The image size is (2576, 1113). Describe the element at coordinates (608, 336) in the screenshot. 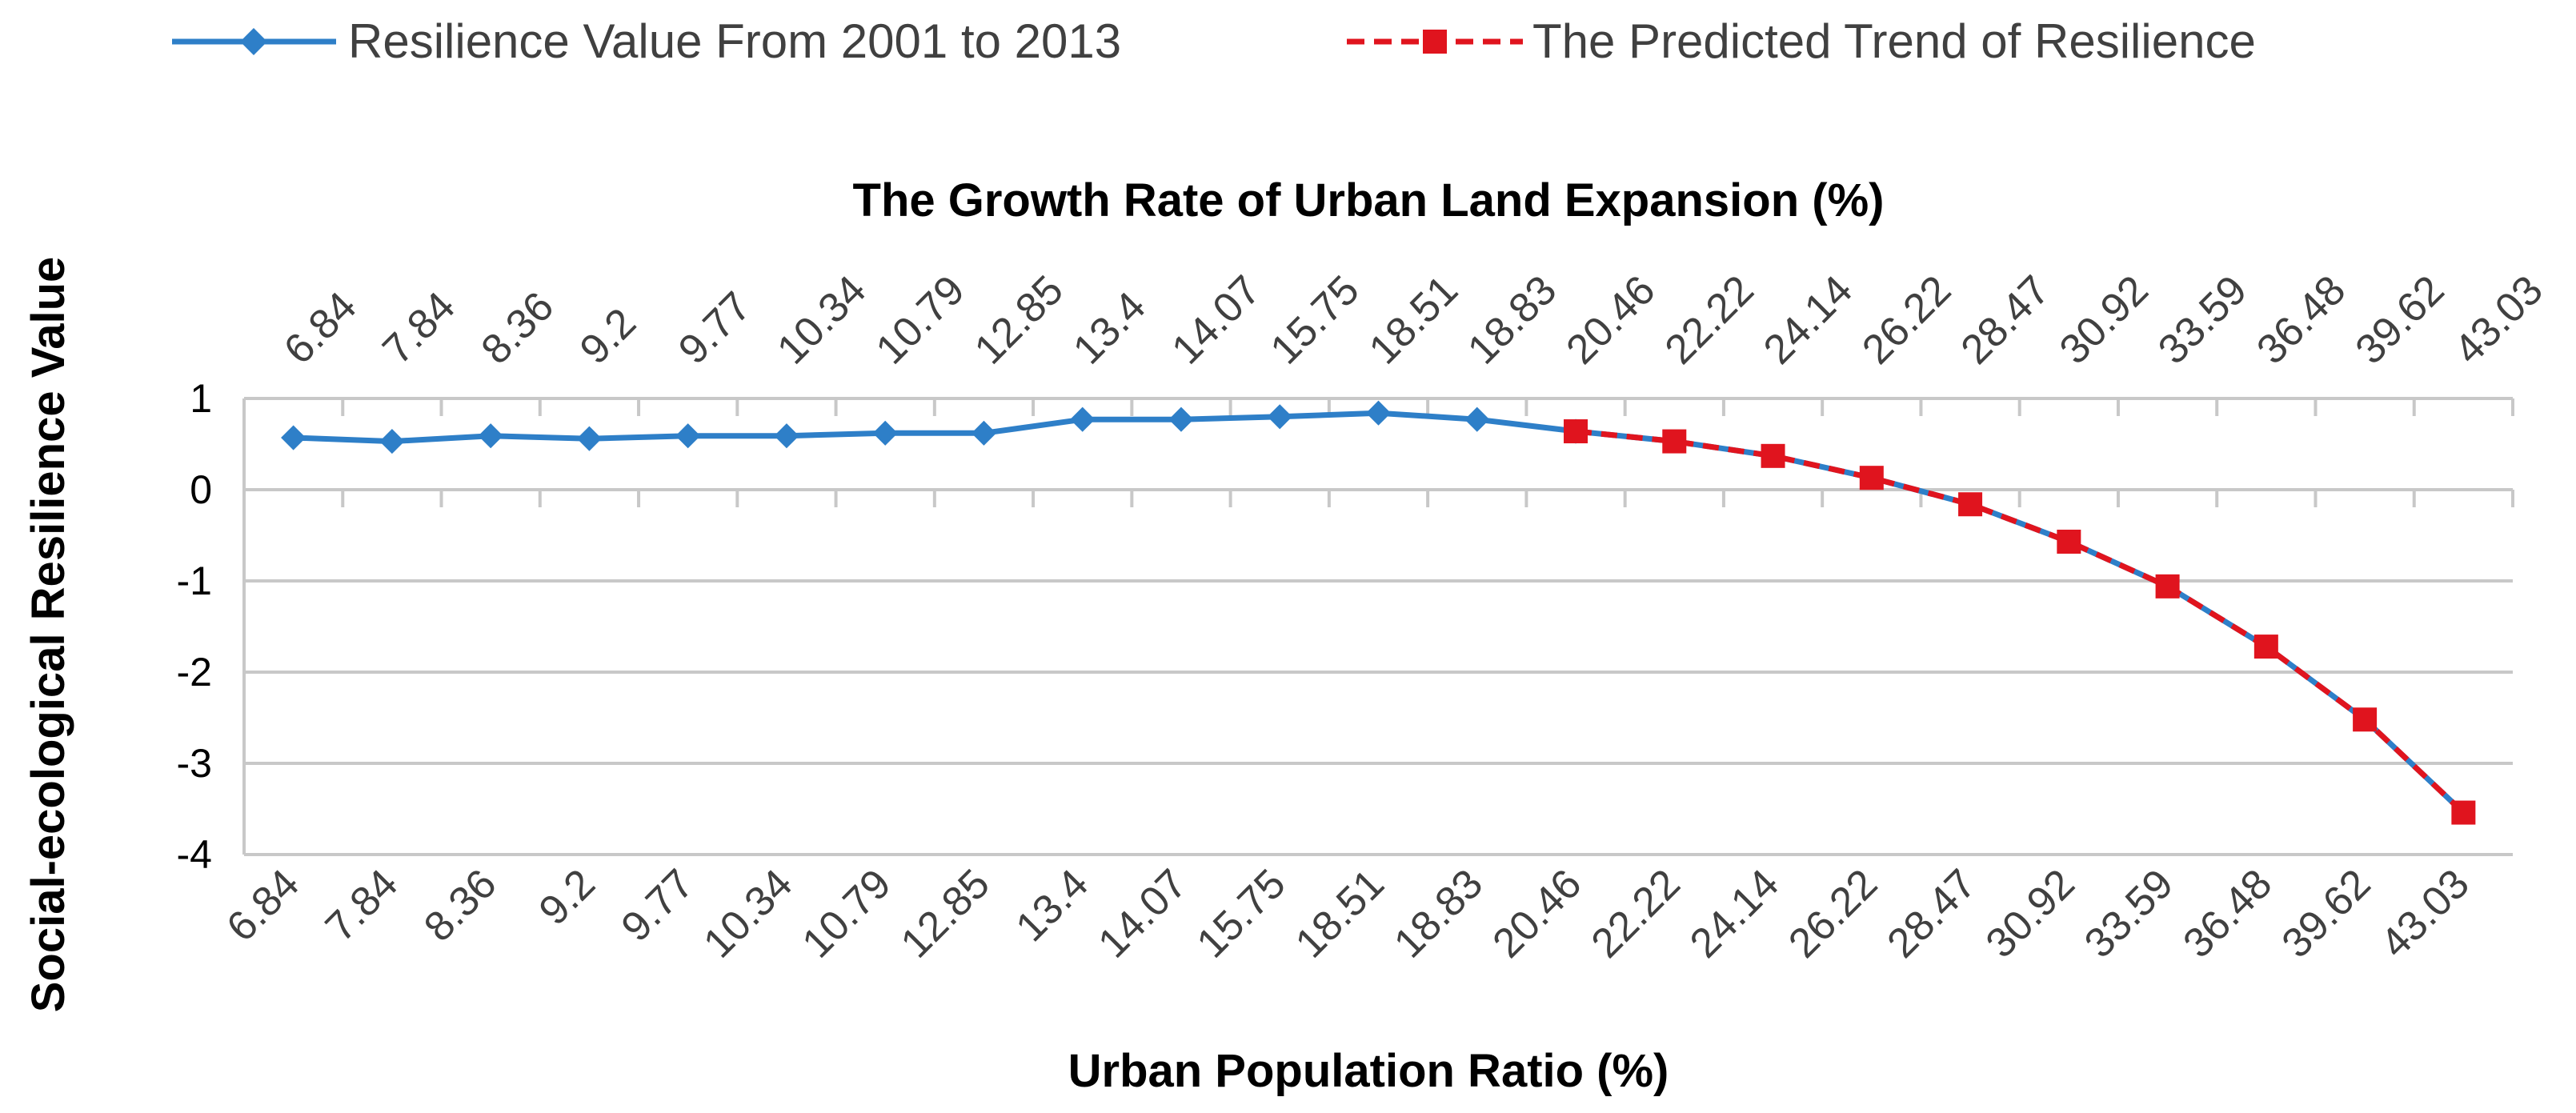

I see `top-x-tick-label: 9.2` at that location.